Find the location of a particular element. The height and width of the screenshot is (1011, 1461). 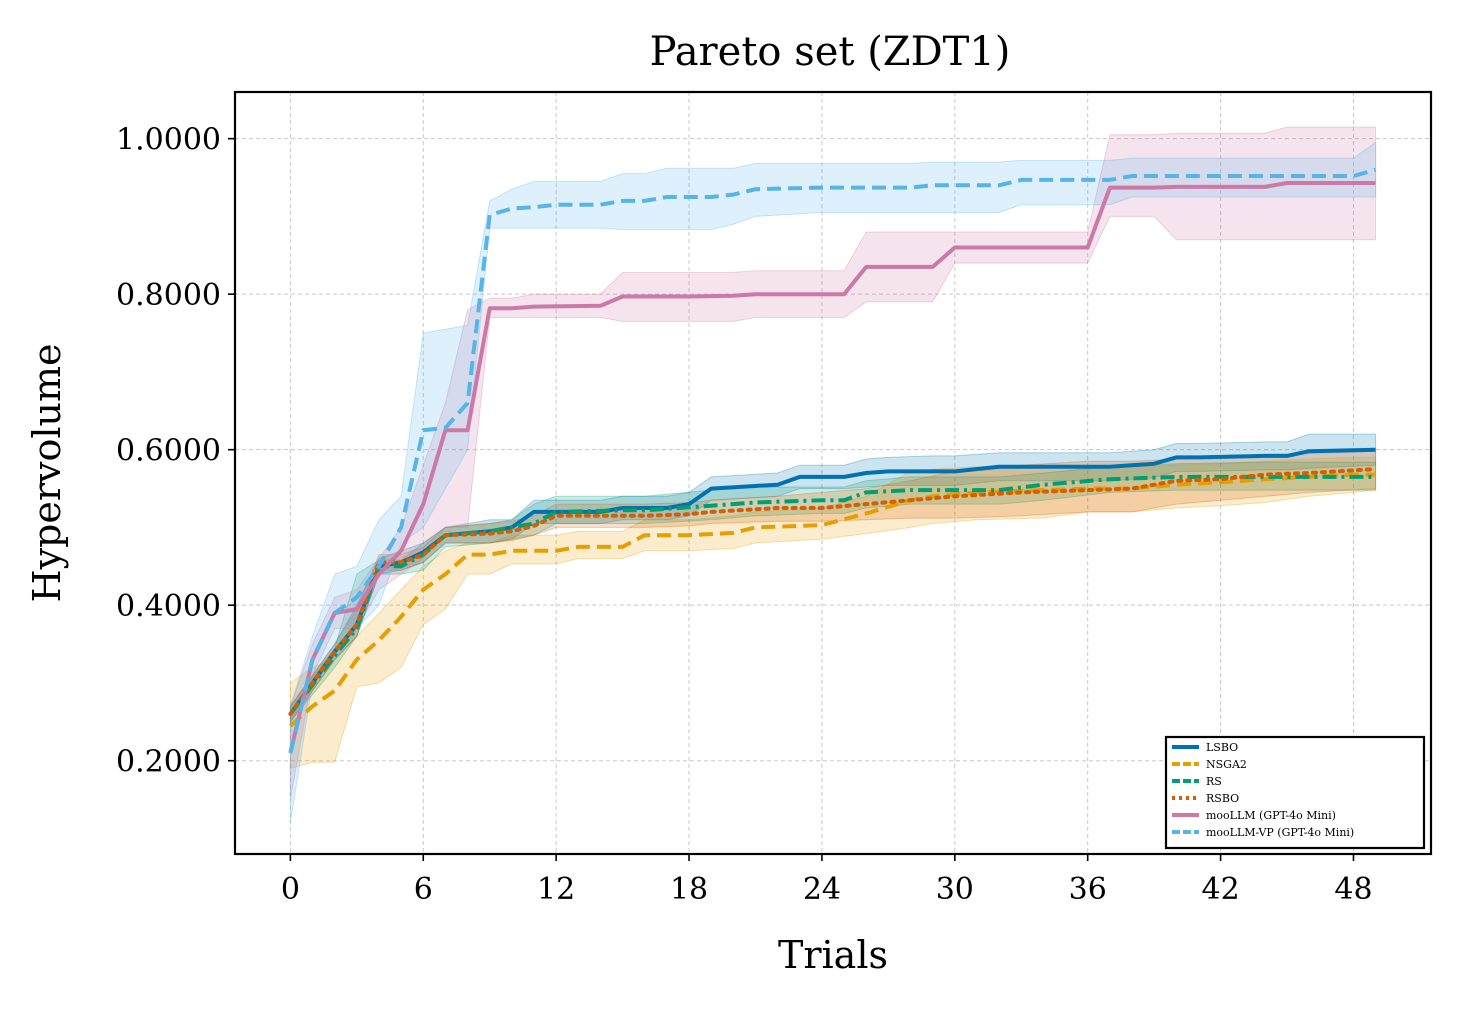

legend-entry: RSBO is located at coordinates (1222, 798).